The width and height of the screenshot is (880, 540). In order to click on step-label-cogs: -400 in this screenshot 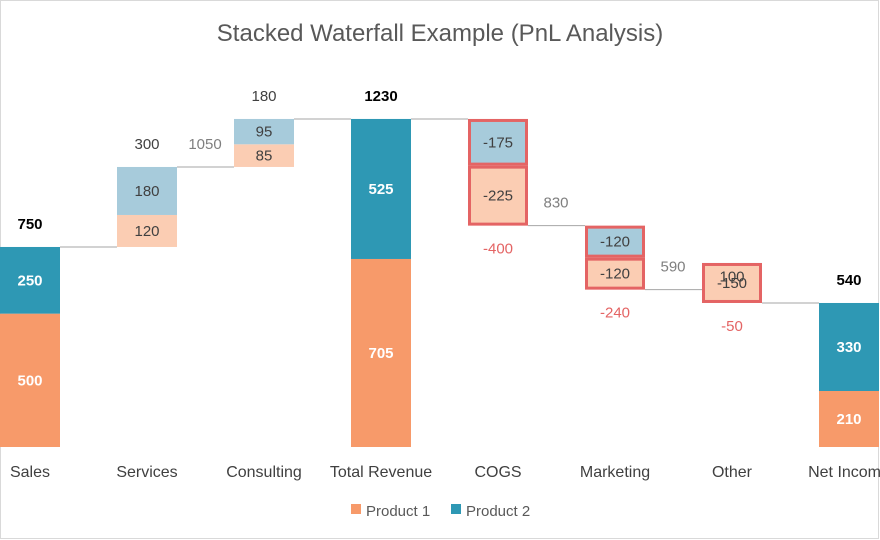, I will do `click(498, 249)`.